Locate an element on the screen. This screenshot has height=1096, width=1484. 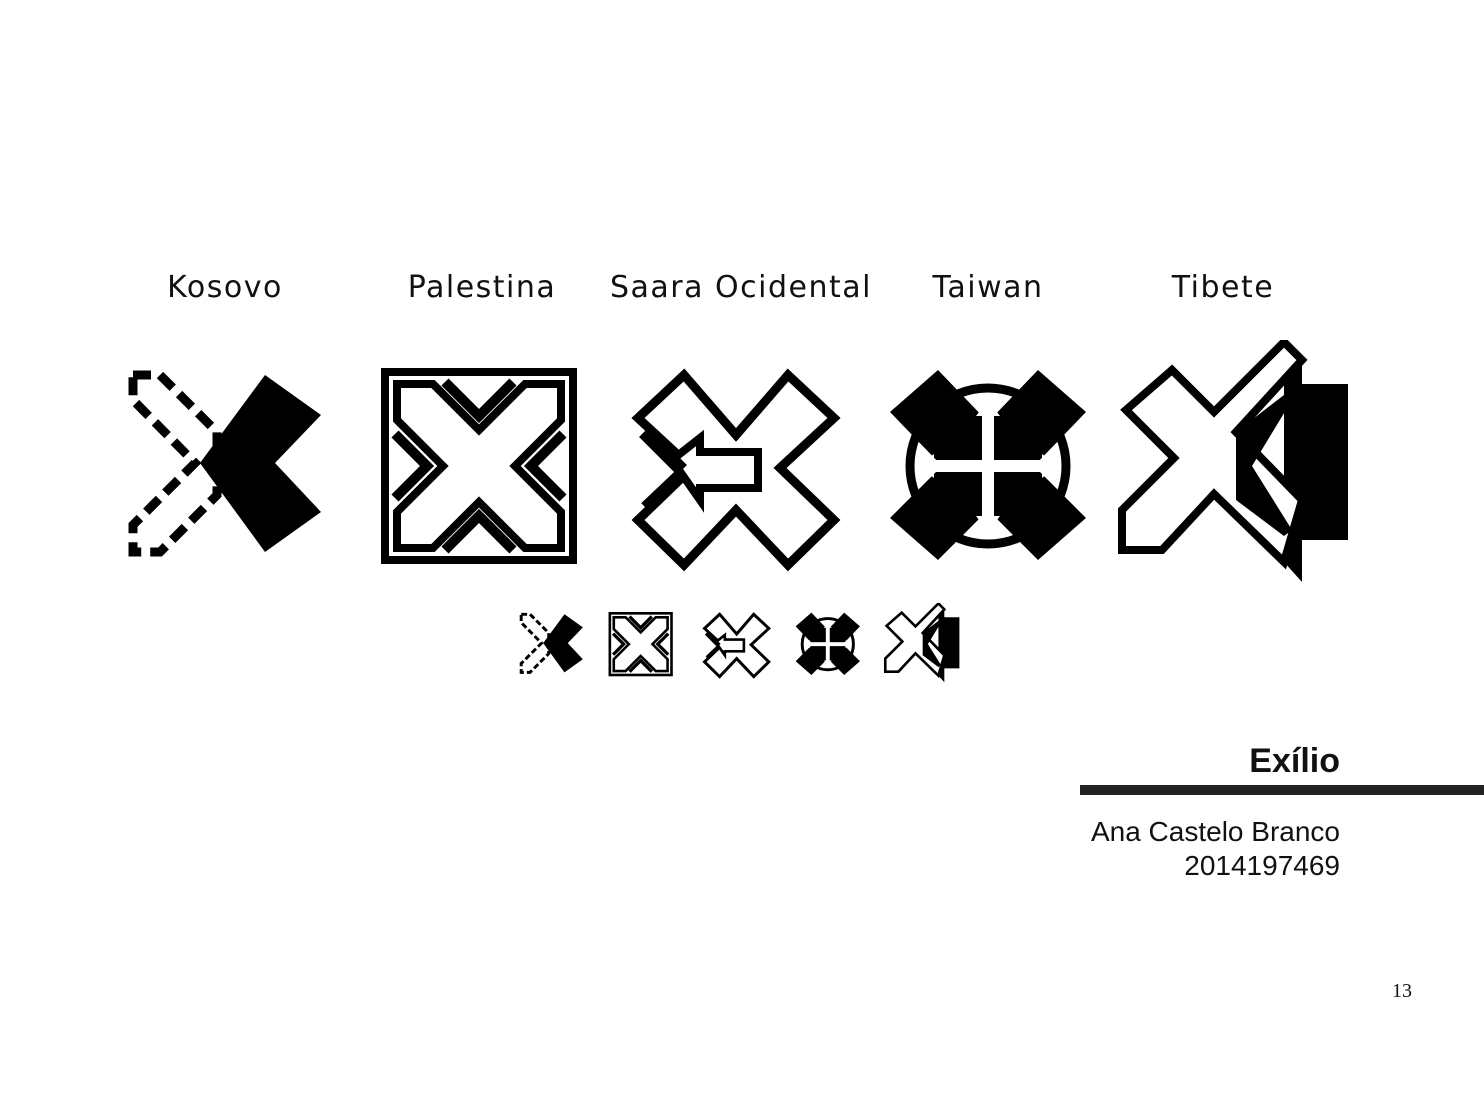
label-tibete: Tibete is located at coordinates (1223, 287).